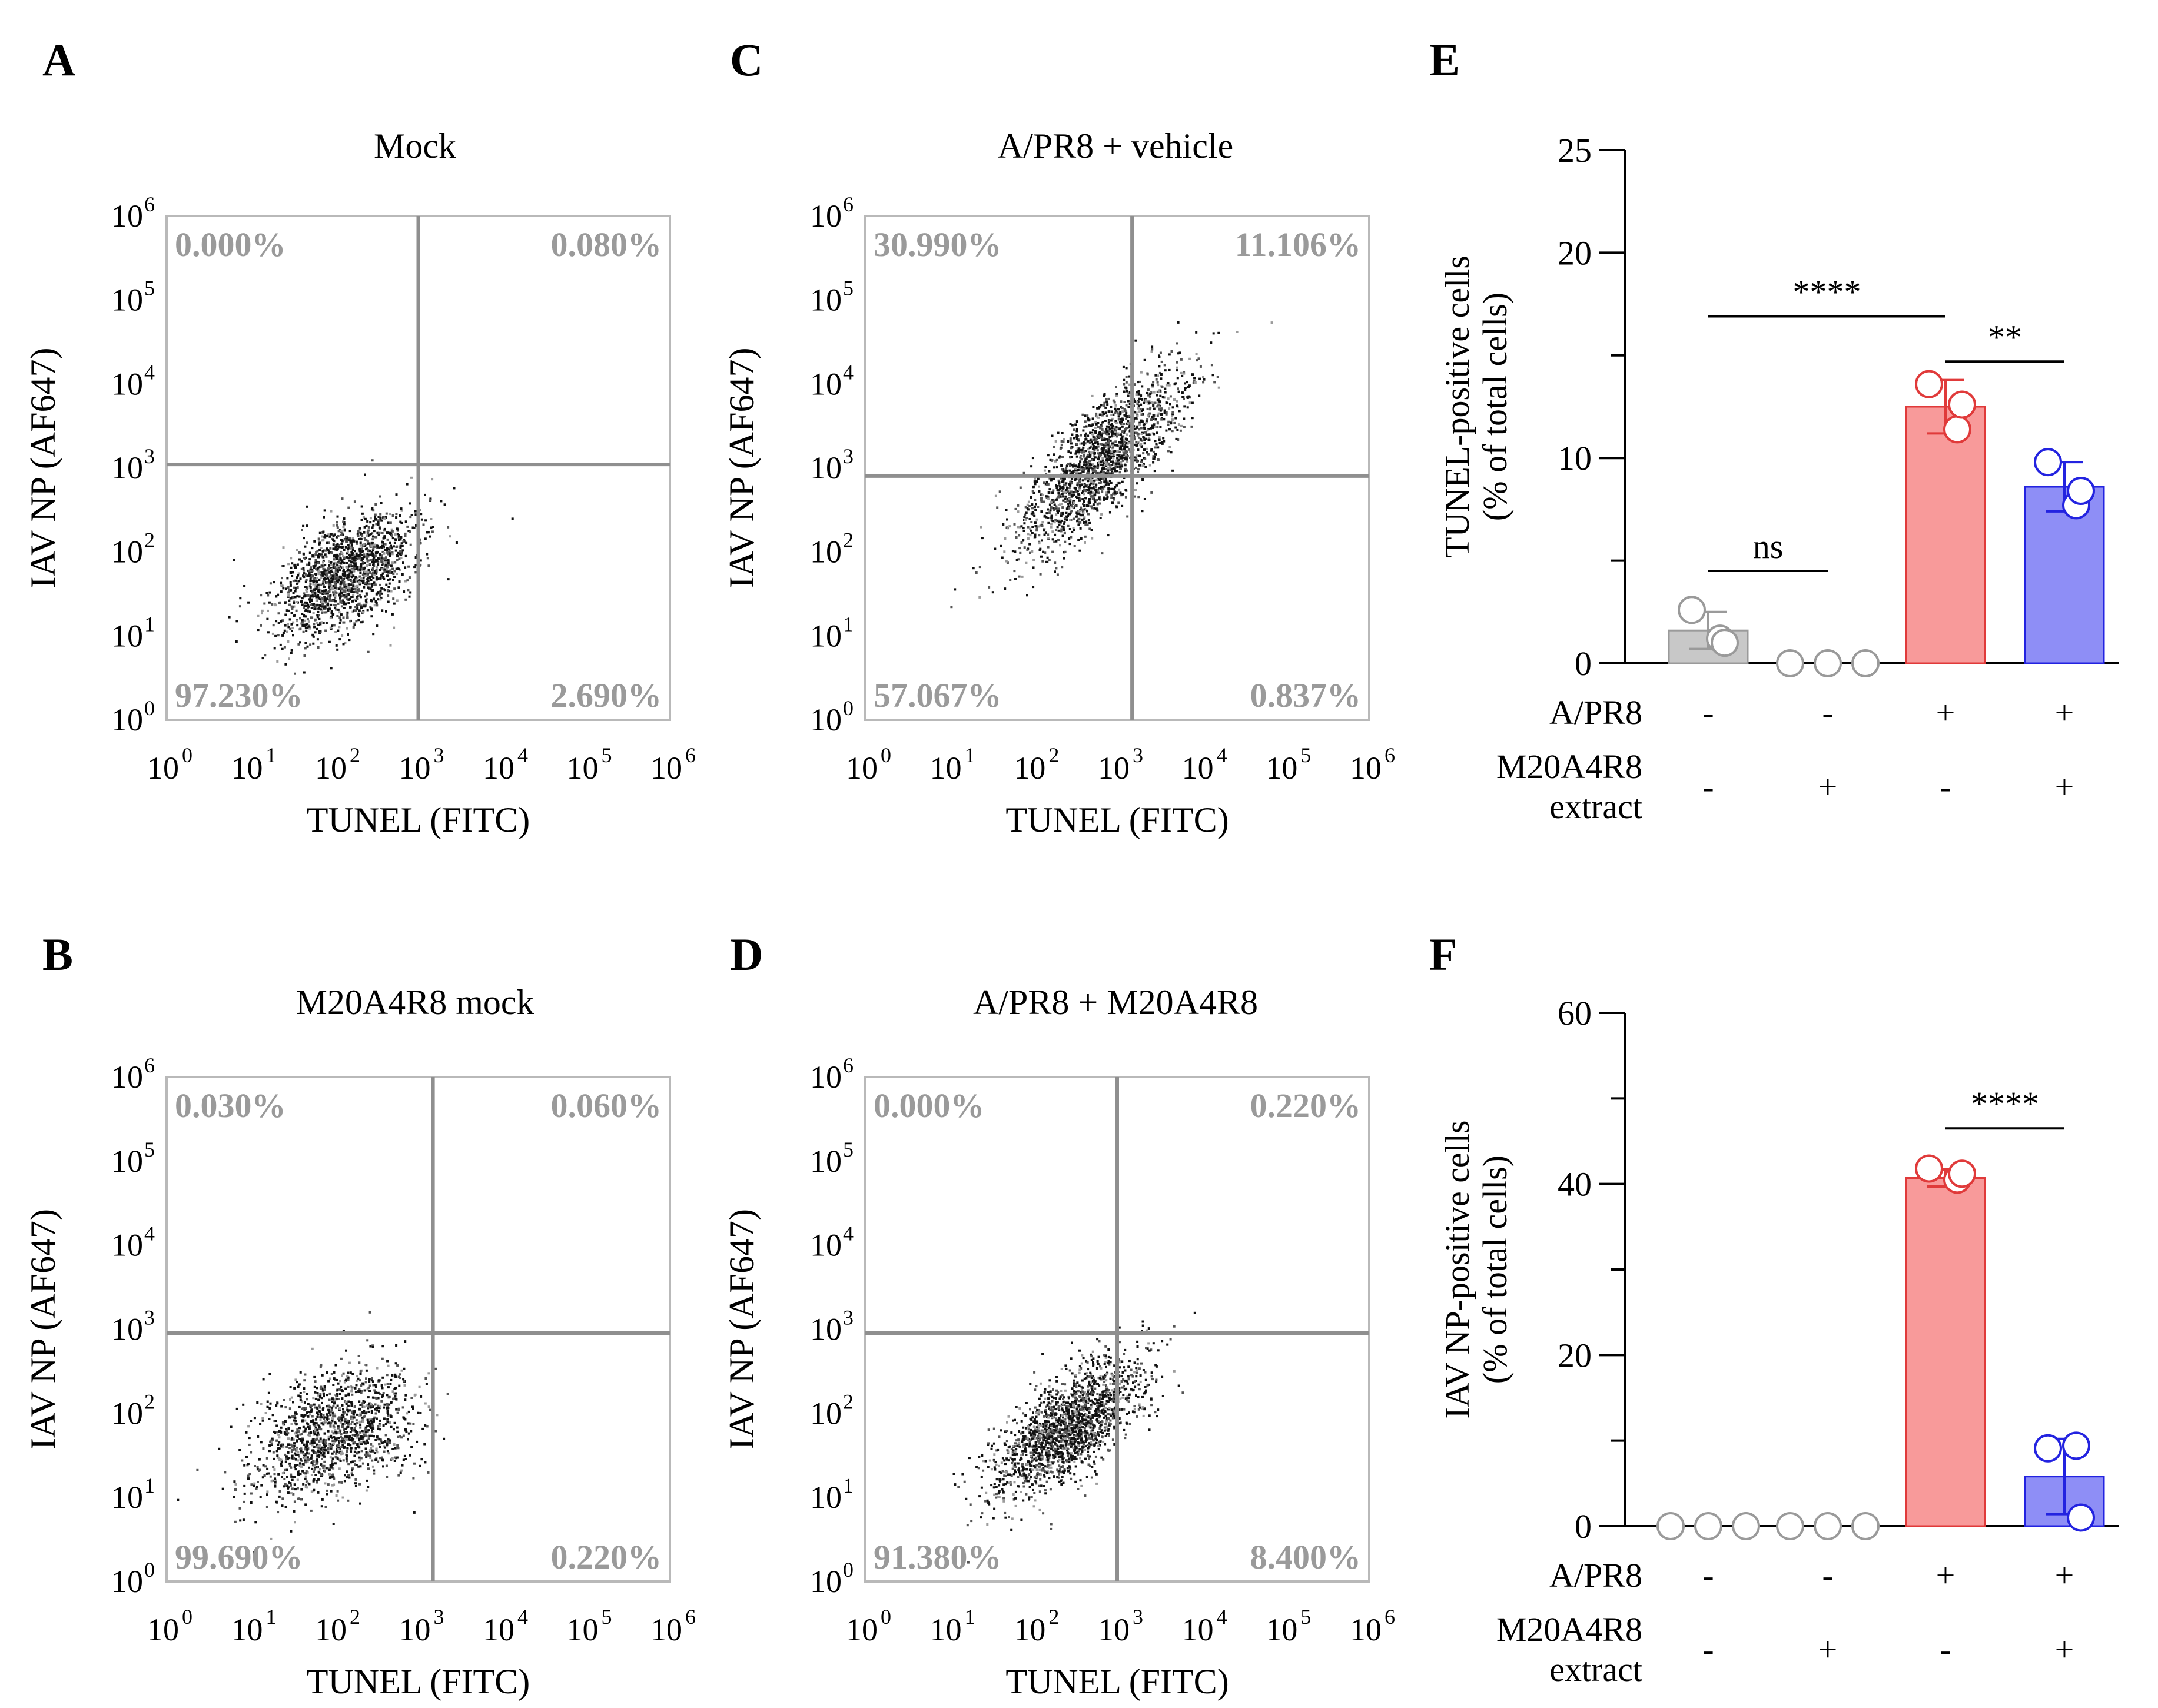 Image resolution: width=2158 pixels, height=1708 pixels. What do you see at coordinates (606, 244) in the screenshot?
I see `quadrant-top-right: 0.080%` at bounding box center [606, 244].